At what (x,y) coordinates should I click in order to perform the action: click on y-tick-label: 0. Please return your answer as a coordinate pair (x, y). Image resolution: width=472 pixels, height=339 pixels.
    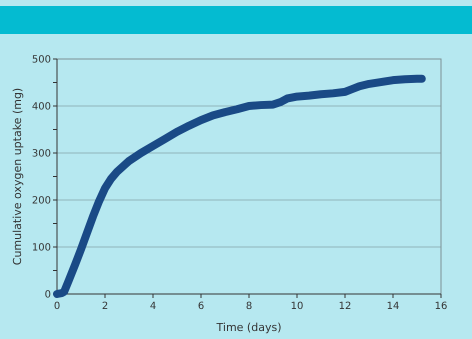
    Looking at the image, I should click on (47, 295).